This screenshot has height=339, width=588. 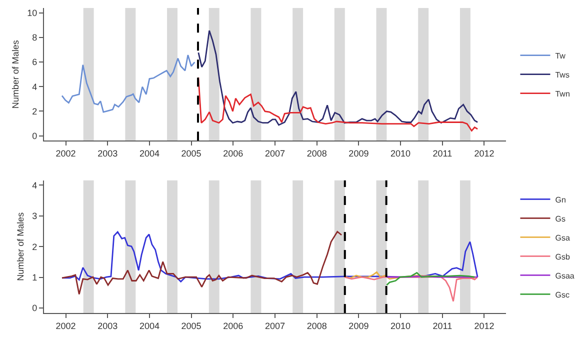 What do you see at coordinates (560, 55) in the screenshot?
I see `legend-label: Tw` at bounding box center [560, 55].